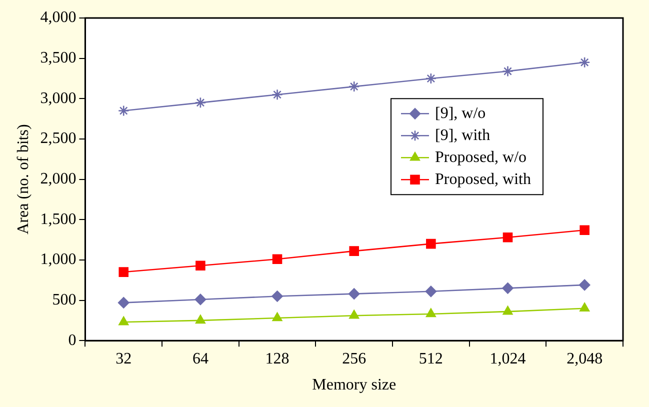 The width and height of the screenshot is (649, 407). What do you see at coordinates (58, 179) in the screenshot?
I see `y-tick-label: 2,000` at bounding box center [58, 179].